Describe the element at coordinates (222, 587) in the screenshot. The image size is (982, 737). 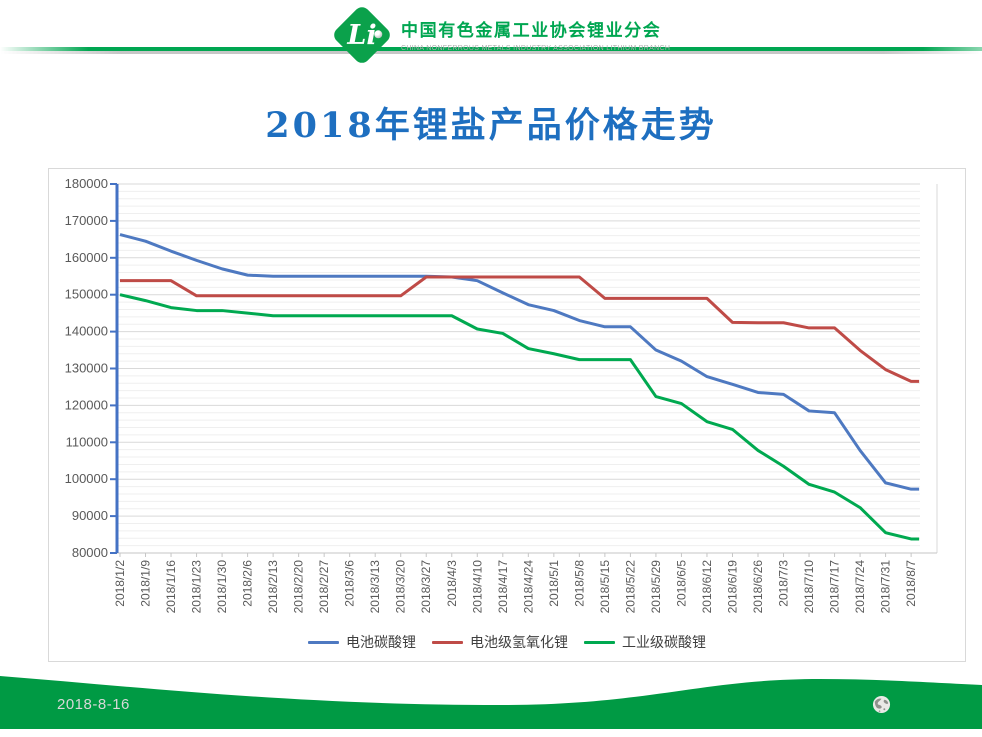
I see `x-tick-label: 2018/1/30` at that location.